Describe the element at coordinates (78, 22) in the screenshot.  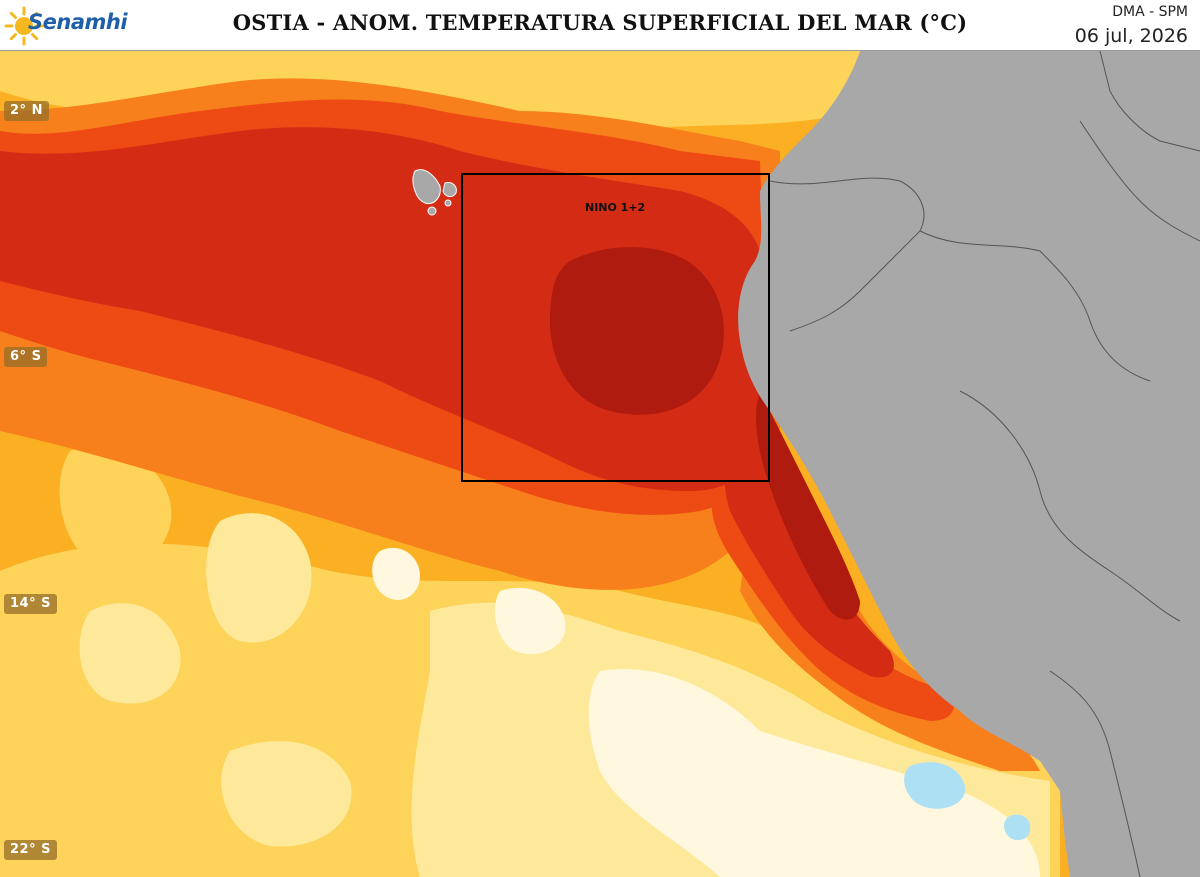
I see `logo-text: Senamhi` at that location.